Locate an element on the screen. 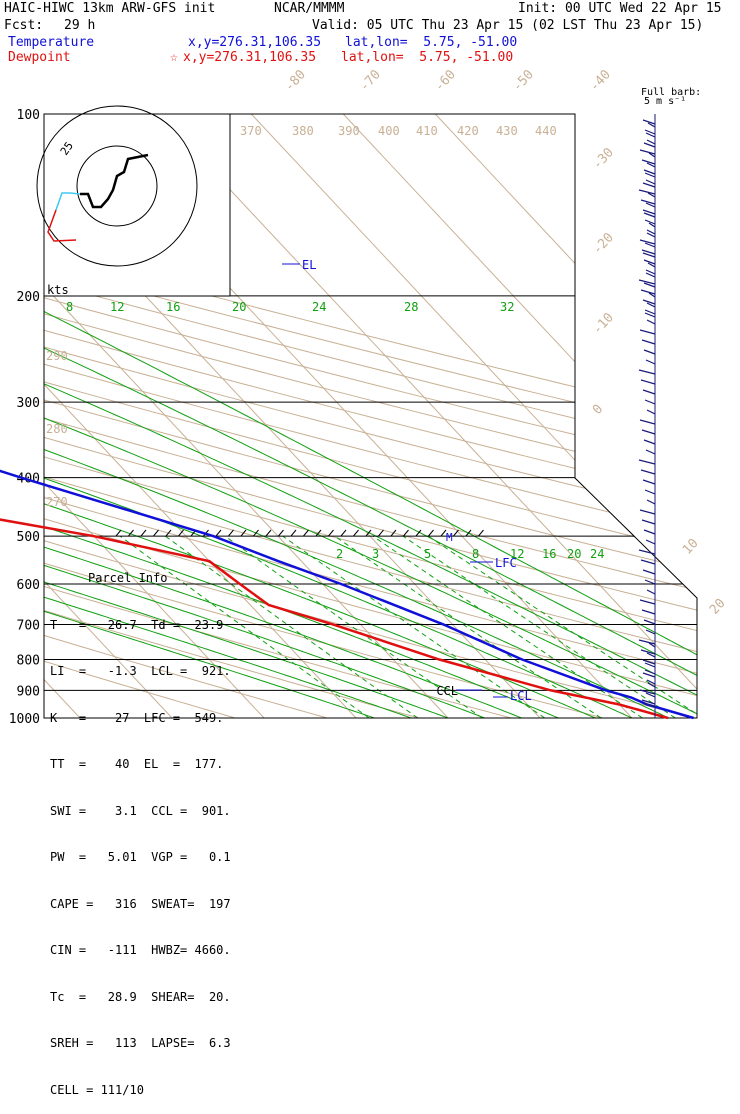  mixing-ratio-label: 20 is located at coordinates (574, 554).